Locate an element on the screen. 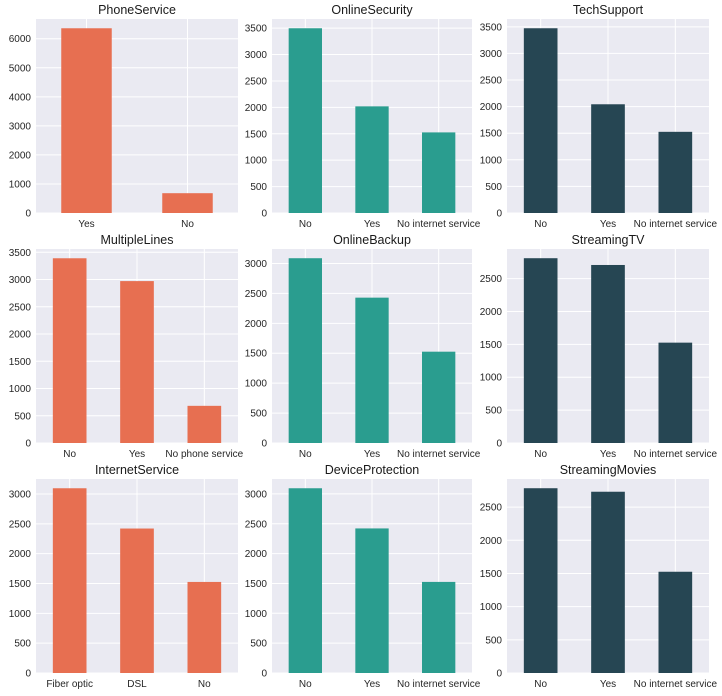  bar-onlinebackup-no-internet-service is located at coordinates (439, 397).